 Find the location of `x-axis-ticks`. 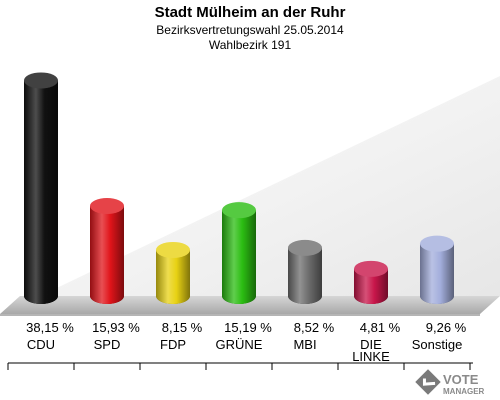

x-axis-ticks is located at coordinates (239, 366).